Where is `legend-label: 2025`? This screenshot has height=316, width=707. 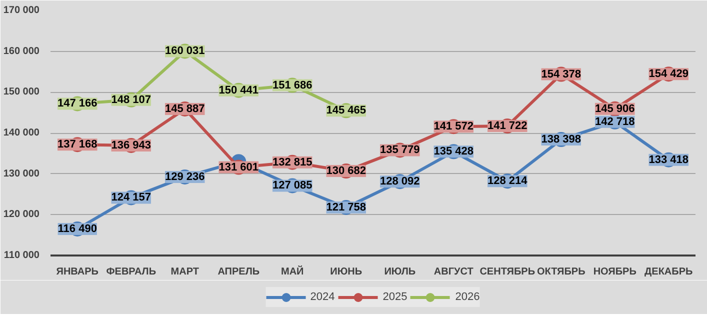 legend-label: 2025 is located at coordinates (395, 297).